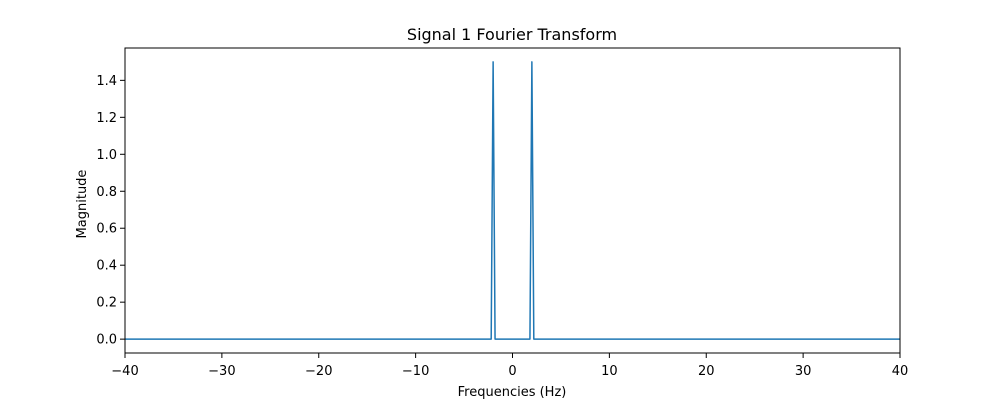 The image size is (1000, 400). Describe the element at coordinates (106, 81) in the screenshot. I see `y-tick-label-8: 1.4` at that location.